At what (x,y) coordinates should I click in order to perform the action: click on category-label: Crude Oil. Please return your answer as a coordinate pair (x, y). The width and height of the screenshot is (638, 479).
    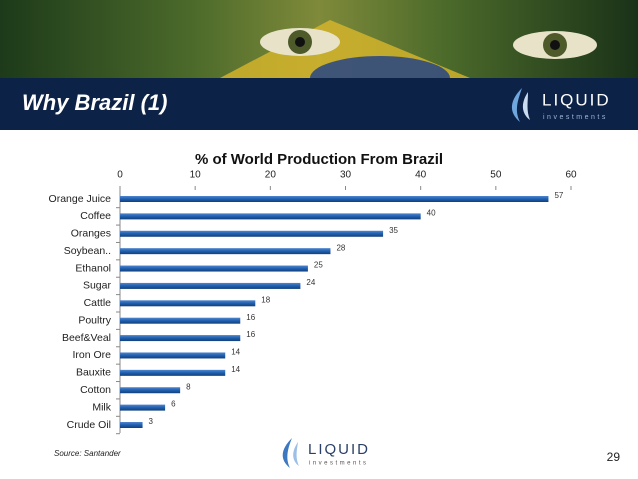
    Looking at the image, I should click on (89, 425).